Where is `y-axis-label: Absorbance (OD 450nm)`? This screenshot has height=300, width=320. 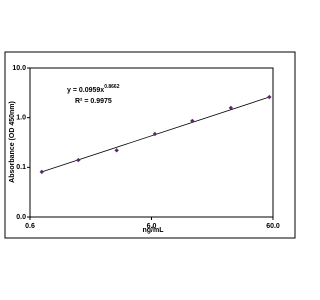 y-axis-label: Absorbance (OD 450nm) is located at coordinates (12, 142).